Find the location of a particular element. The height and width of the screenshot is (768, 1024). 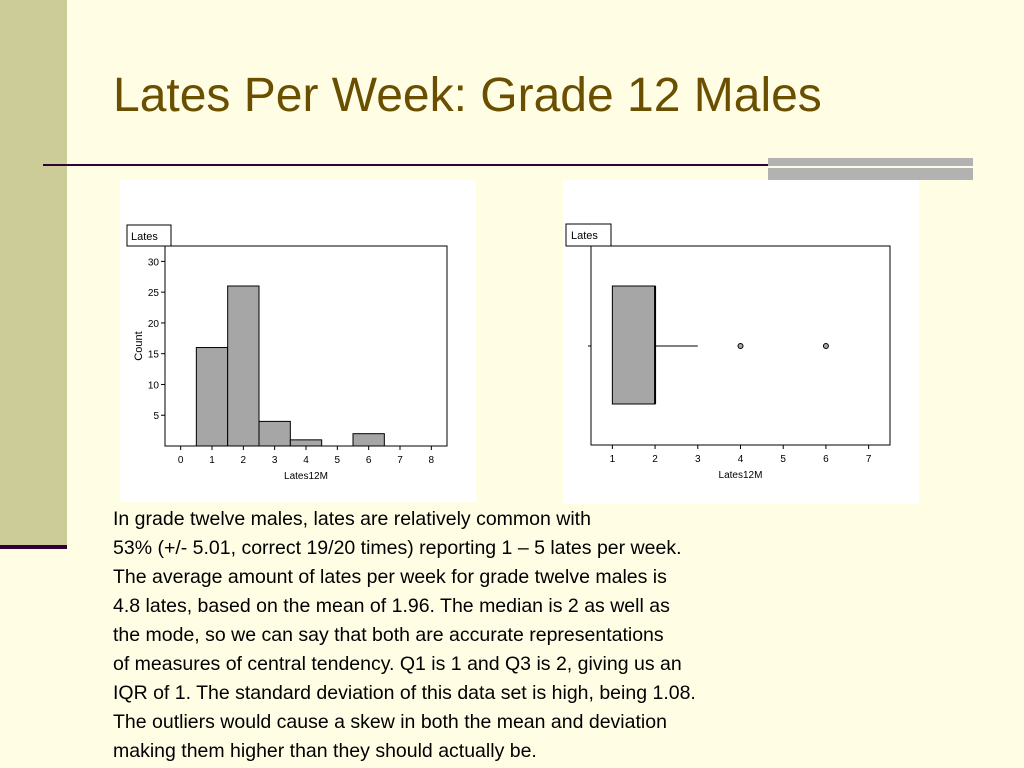

y-axis-label: Count is located at coordinates (139, 345).